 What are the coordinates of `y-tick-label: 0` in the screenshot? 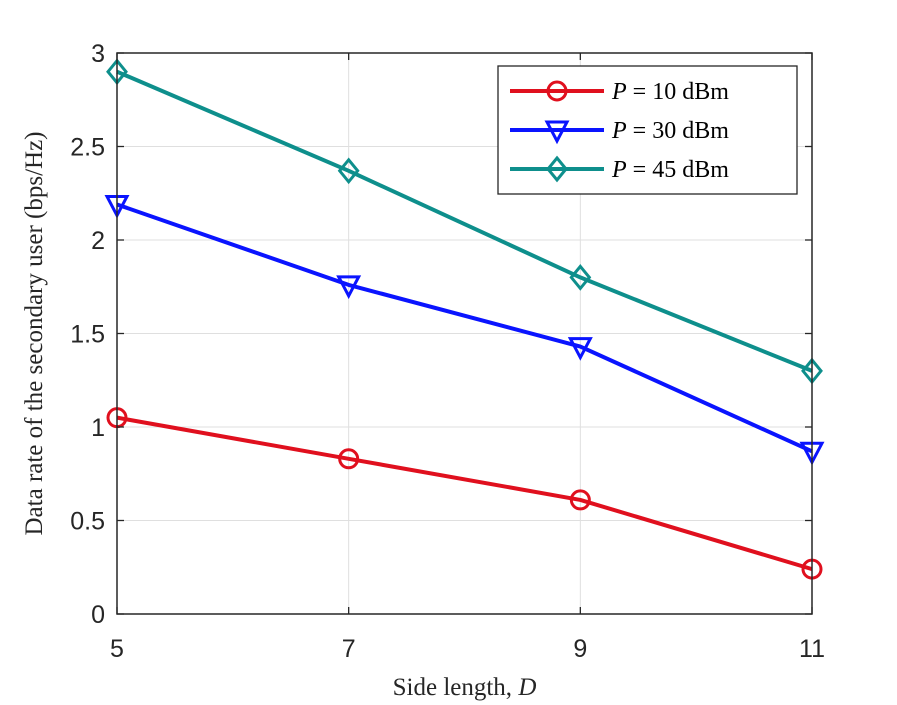 It's located at (98, 615).